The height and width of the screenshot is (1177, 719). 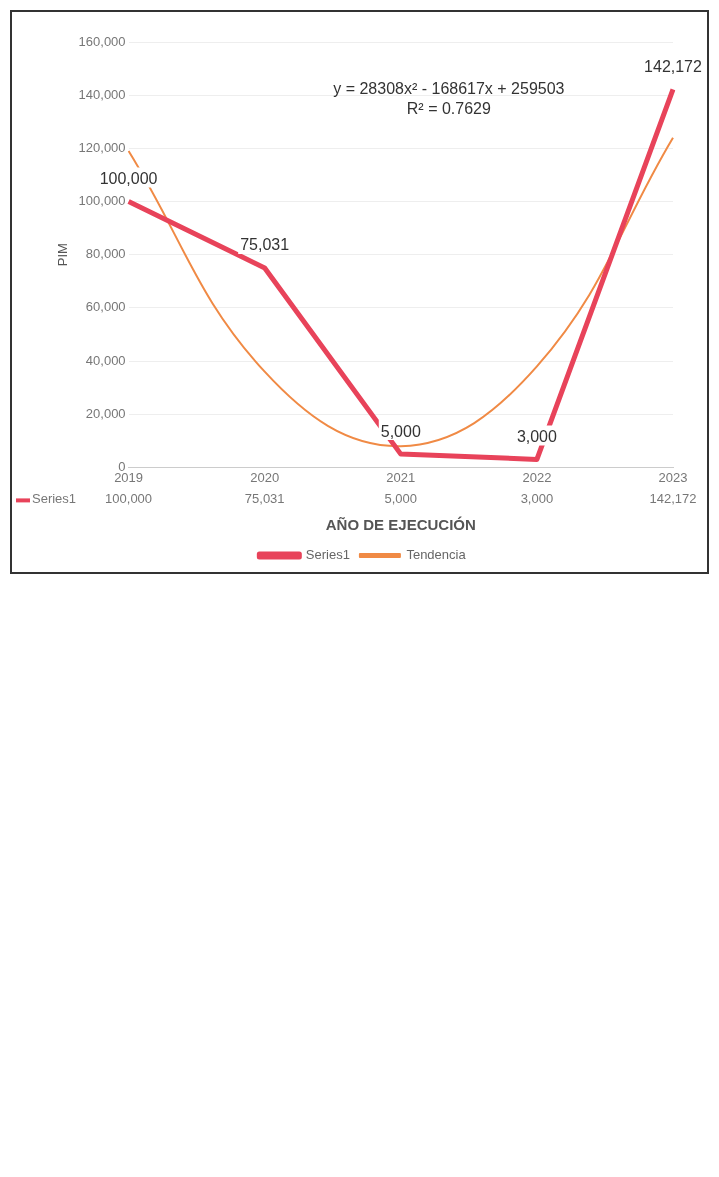 I want to click on legend-label: Tendencia, so click(x=436, y=555).